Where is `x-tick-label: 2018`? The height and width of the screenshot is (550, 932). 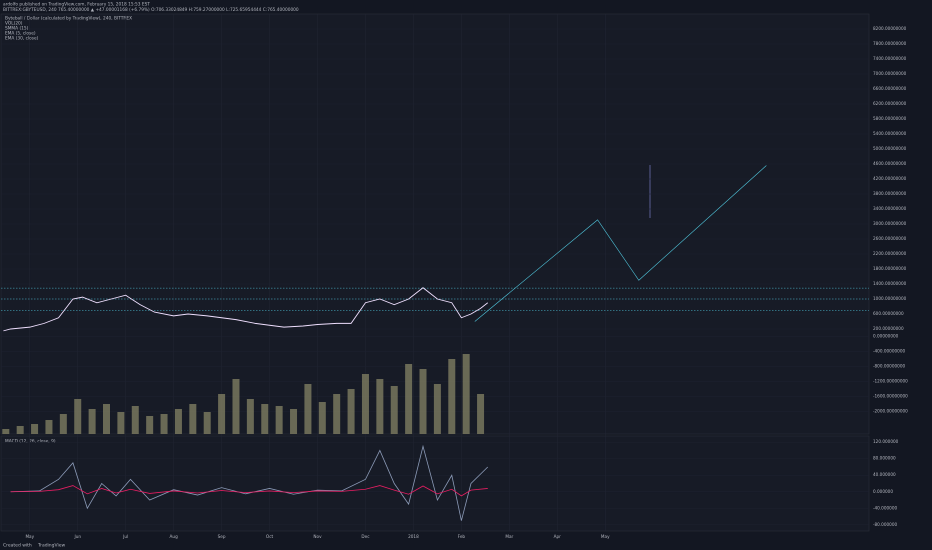
x-tick-label: 2018 is located at coordinates (413, 536).